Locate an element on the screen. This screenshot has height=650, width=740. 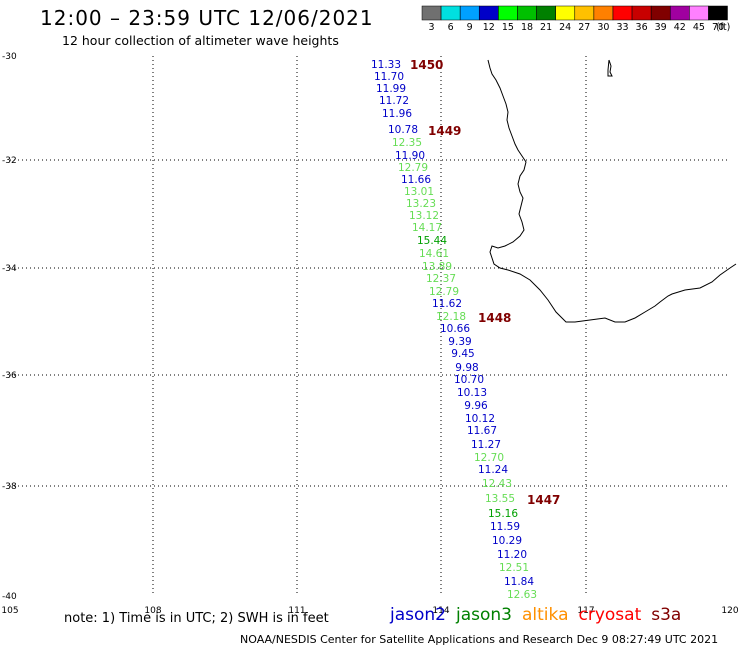
color-scale-bar is located at coordinates (574, 13).